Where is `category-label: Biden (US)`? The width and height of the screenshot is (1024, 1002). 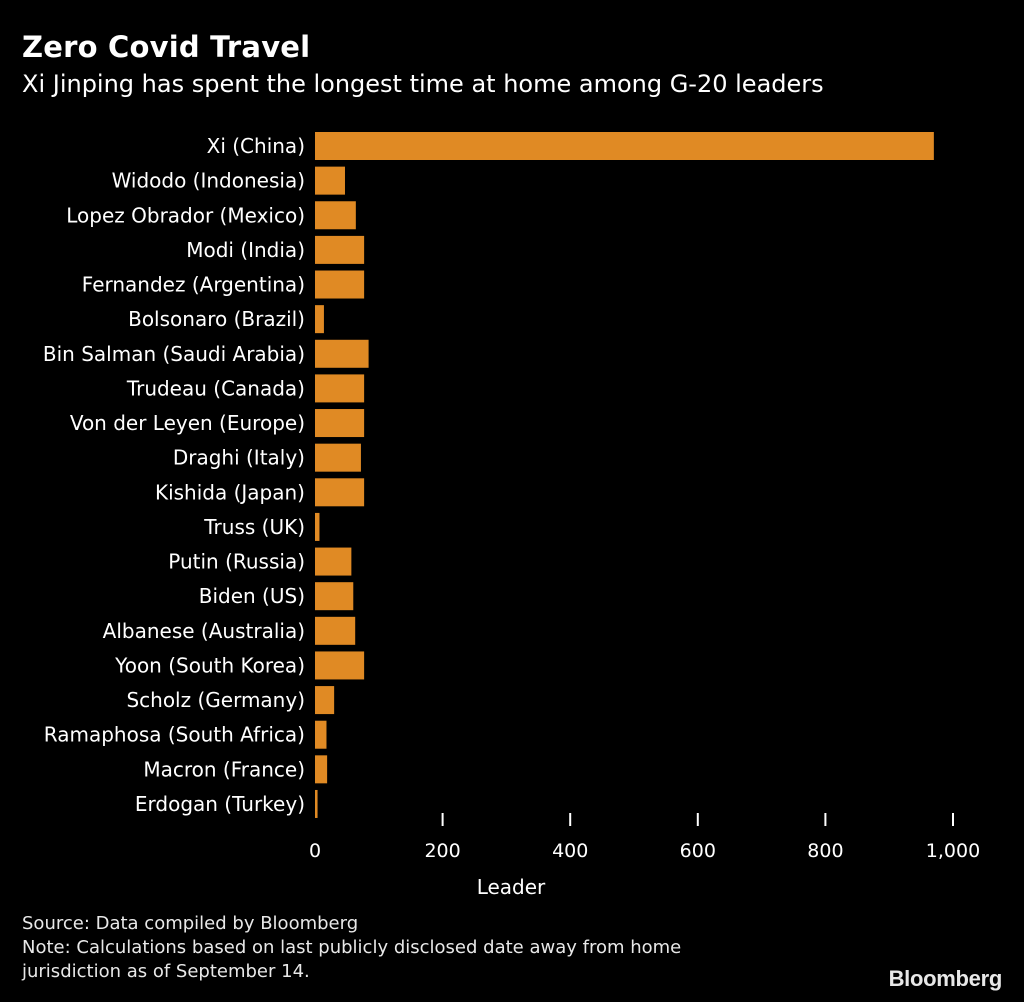
category-label: Biden (US) is located at coordinates (252, 596).